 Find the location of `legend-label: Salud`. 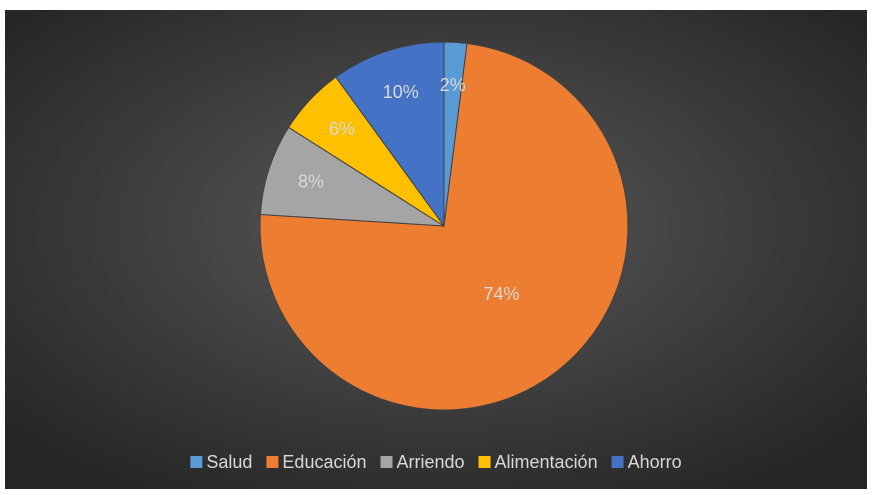

legend-label: Salud is located at coordinates (229, 462).